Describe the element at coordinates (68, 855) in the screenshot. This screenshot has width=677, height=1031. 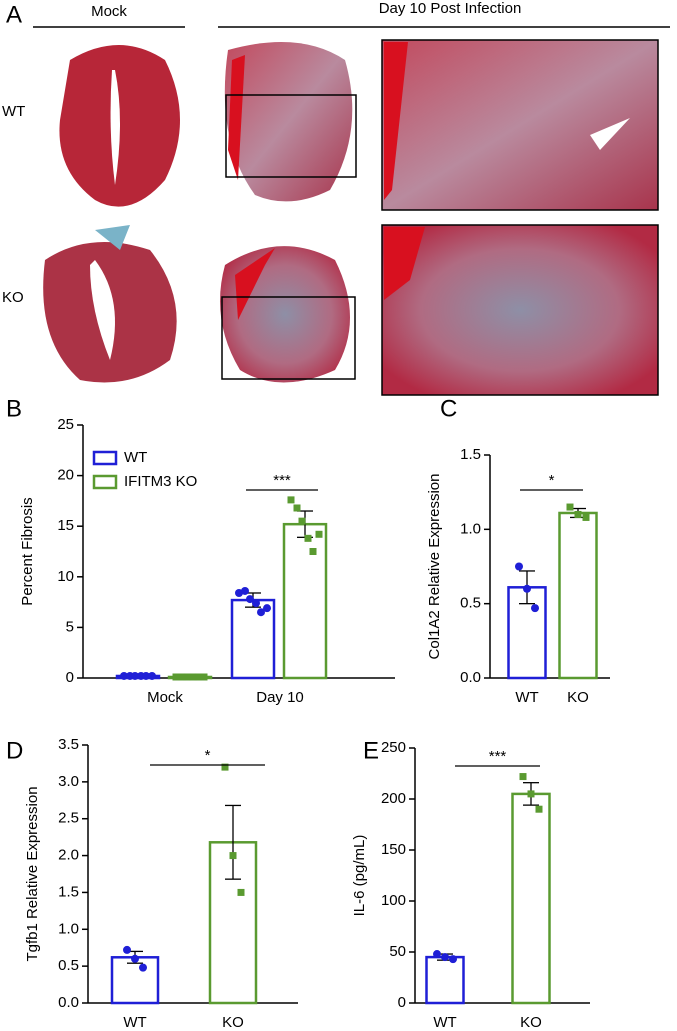
I see `y-tick-label: 2.0` at that location.